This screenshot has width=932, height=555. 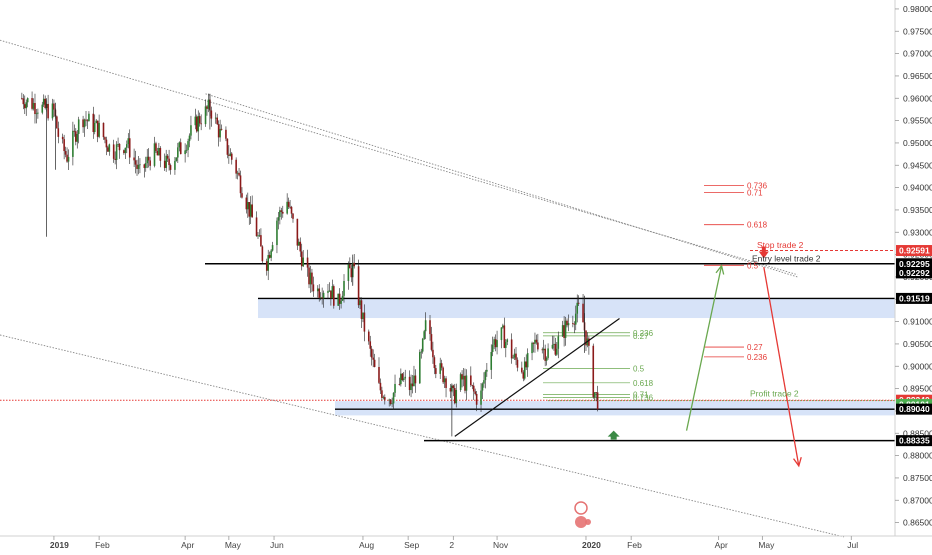 What do you see at coordinates (643, 398) in the screenshot?
I see `fib-label-green: 0.736` at bounding box center [643, 398].